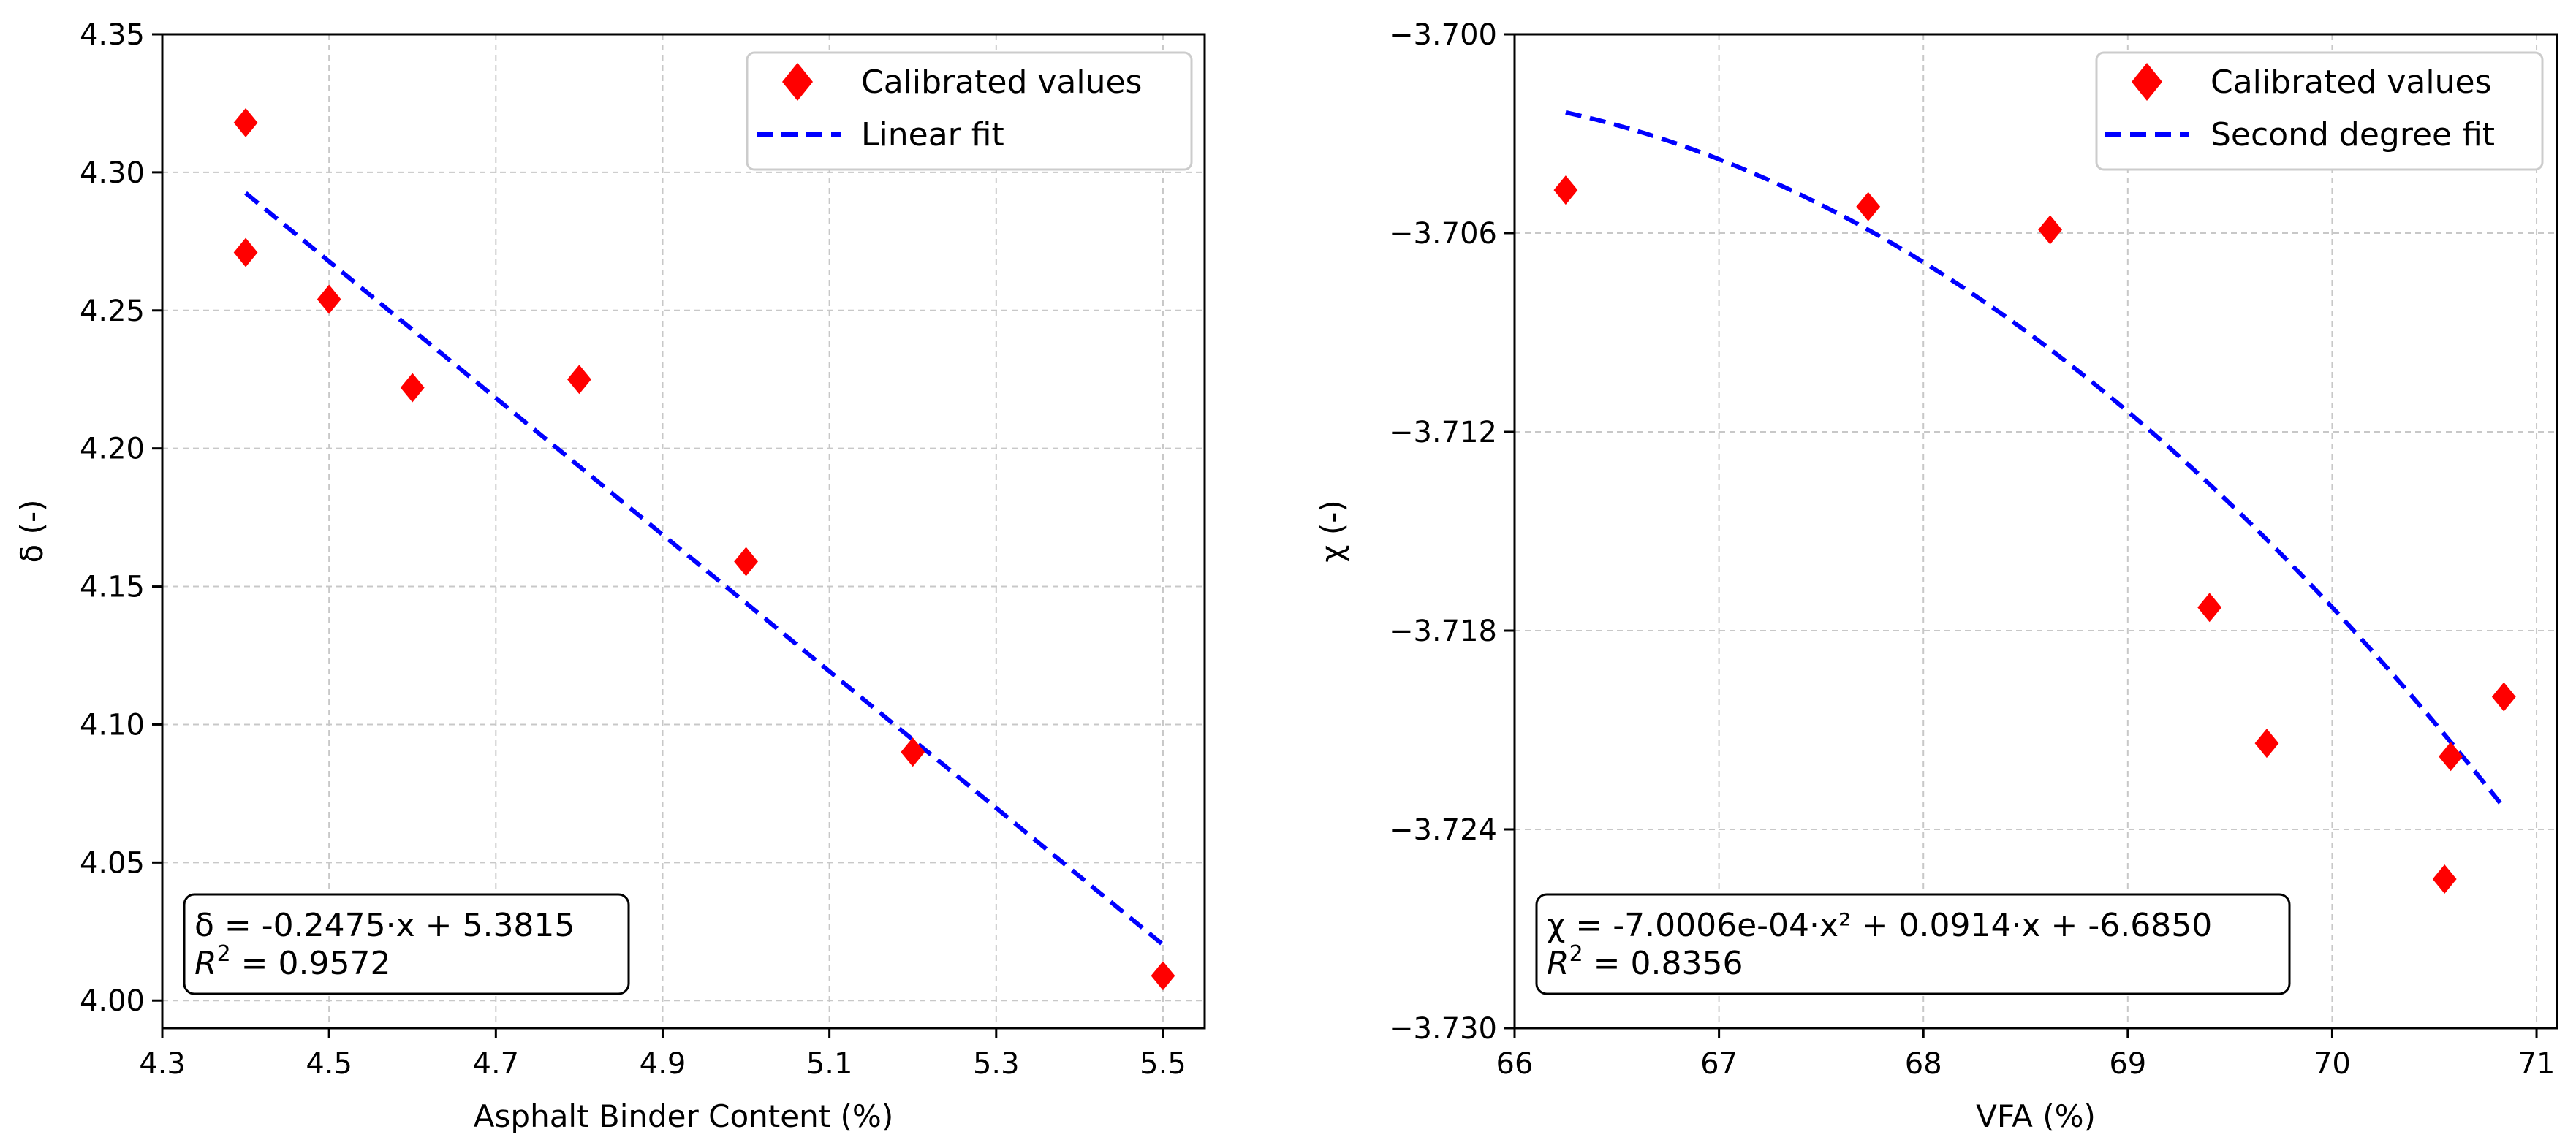  I want to click on y-tick-label: 4.05, so click(112, 863).